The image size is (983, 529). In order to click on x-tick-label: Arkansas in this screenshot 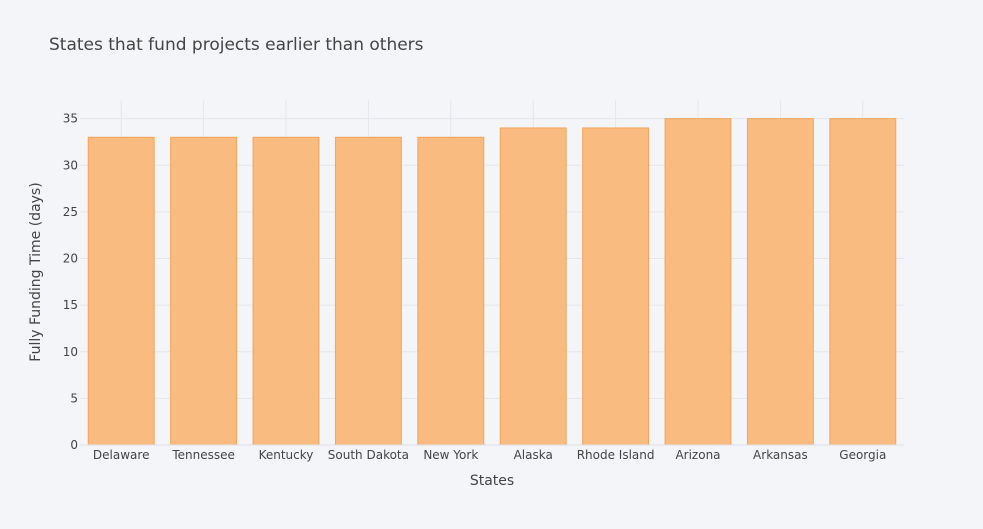, I will do `click(780, 455)`.